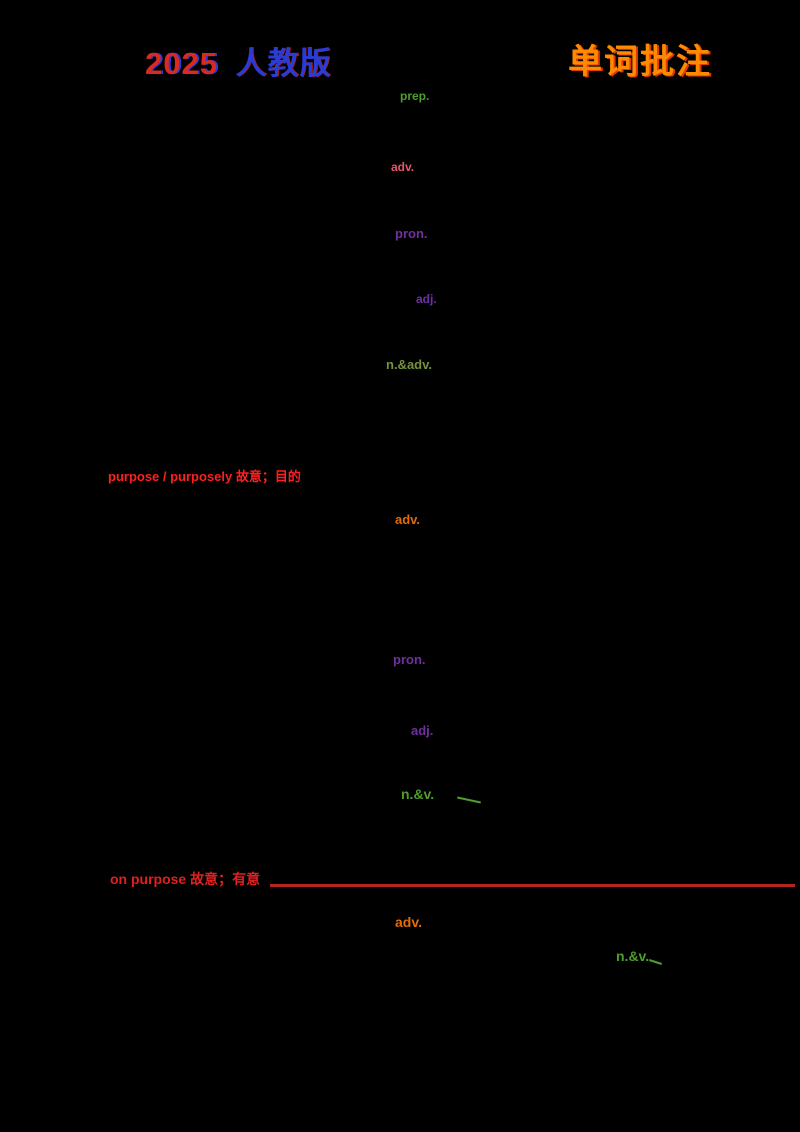  I want to click on annotation-pos-tag: n.&adv., so click(409, 364).